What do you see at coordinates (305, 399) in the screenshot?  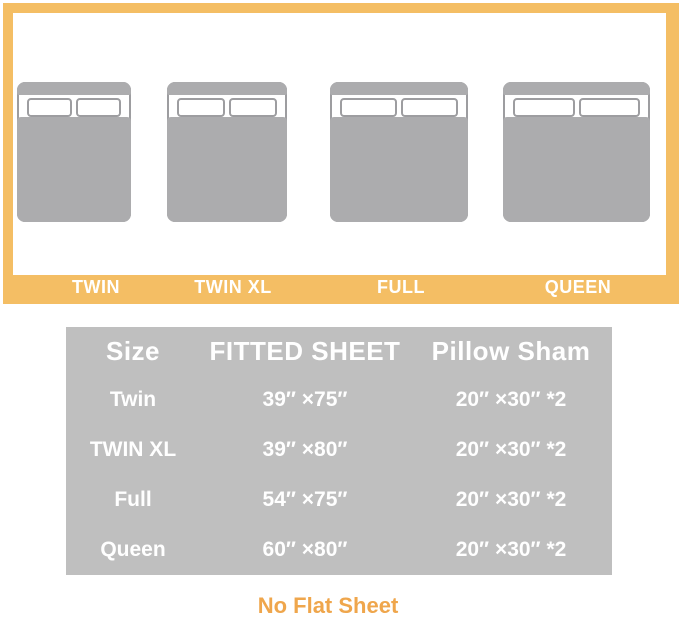 I see `cell-fitted-sheet: 39″ ×75″` at bounding box center [305, 399].